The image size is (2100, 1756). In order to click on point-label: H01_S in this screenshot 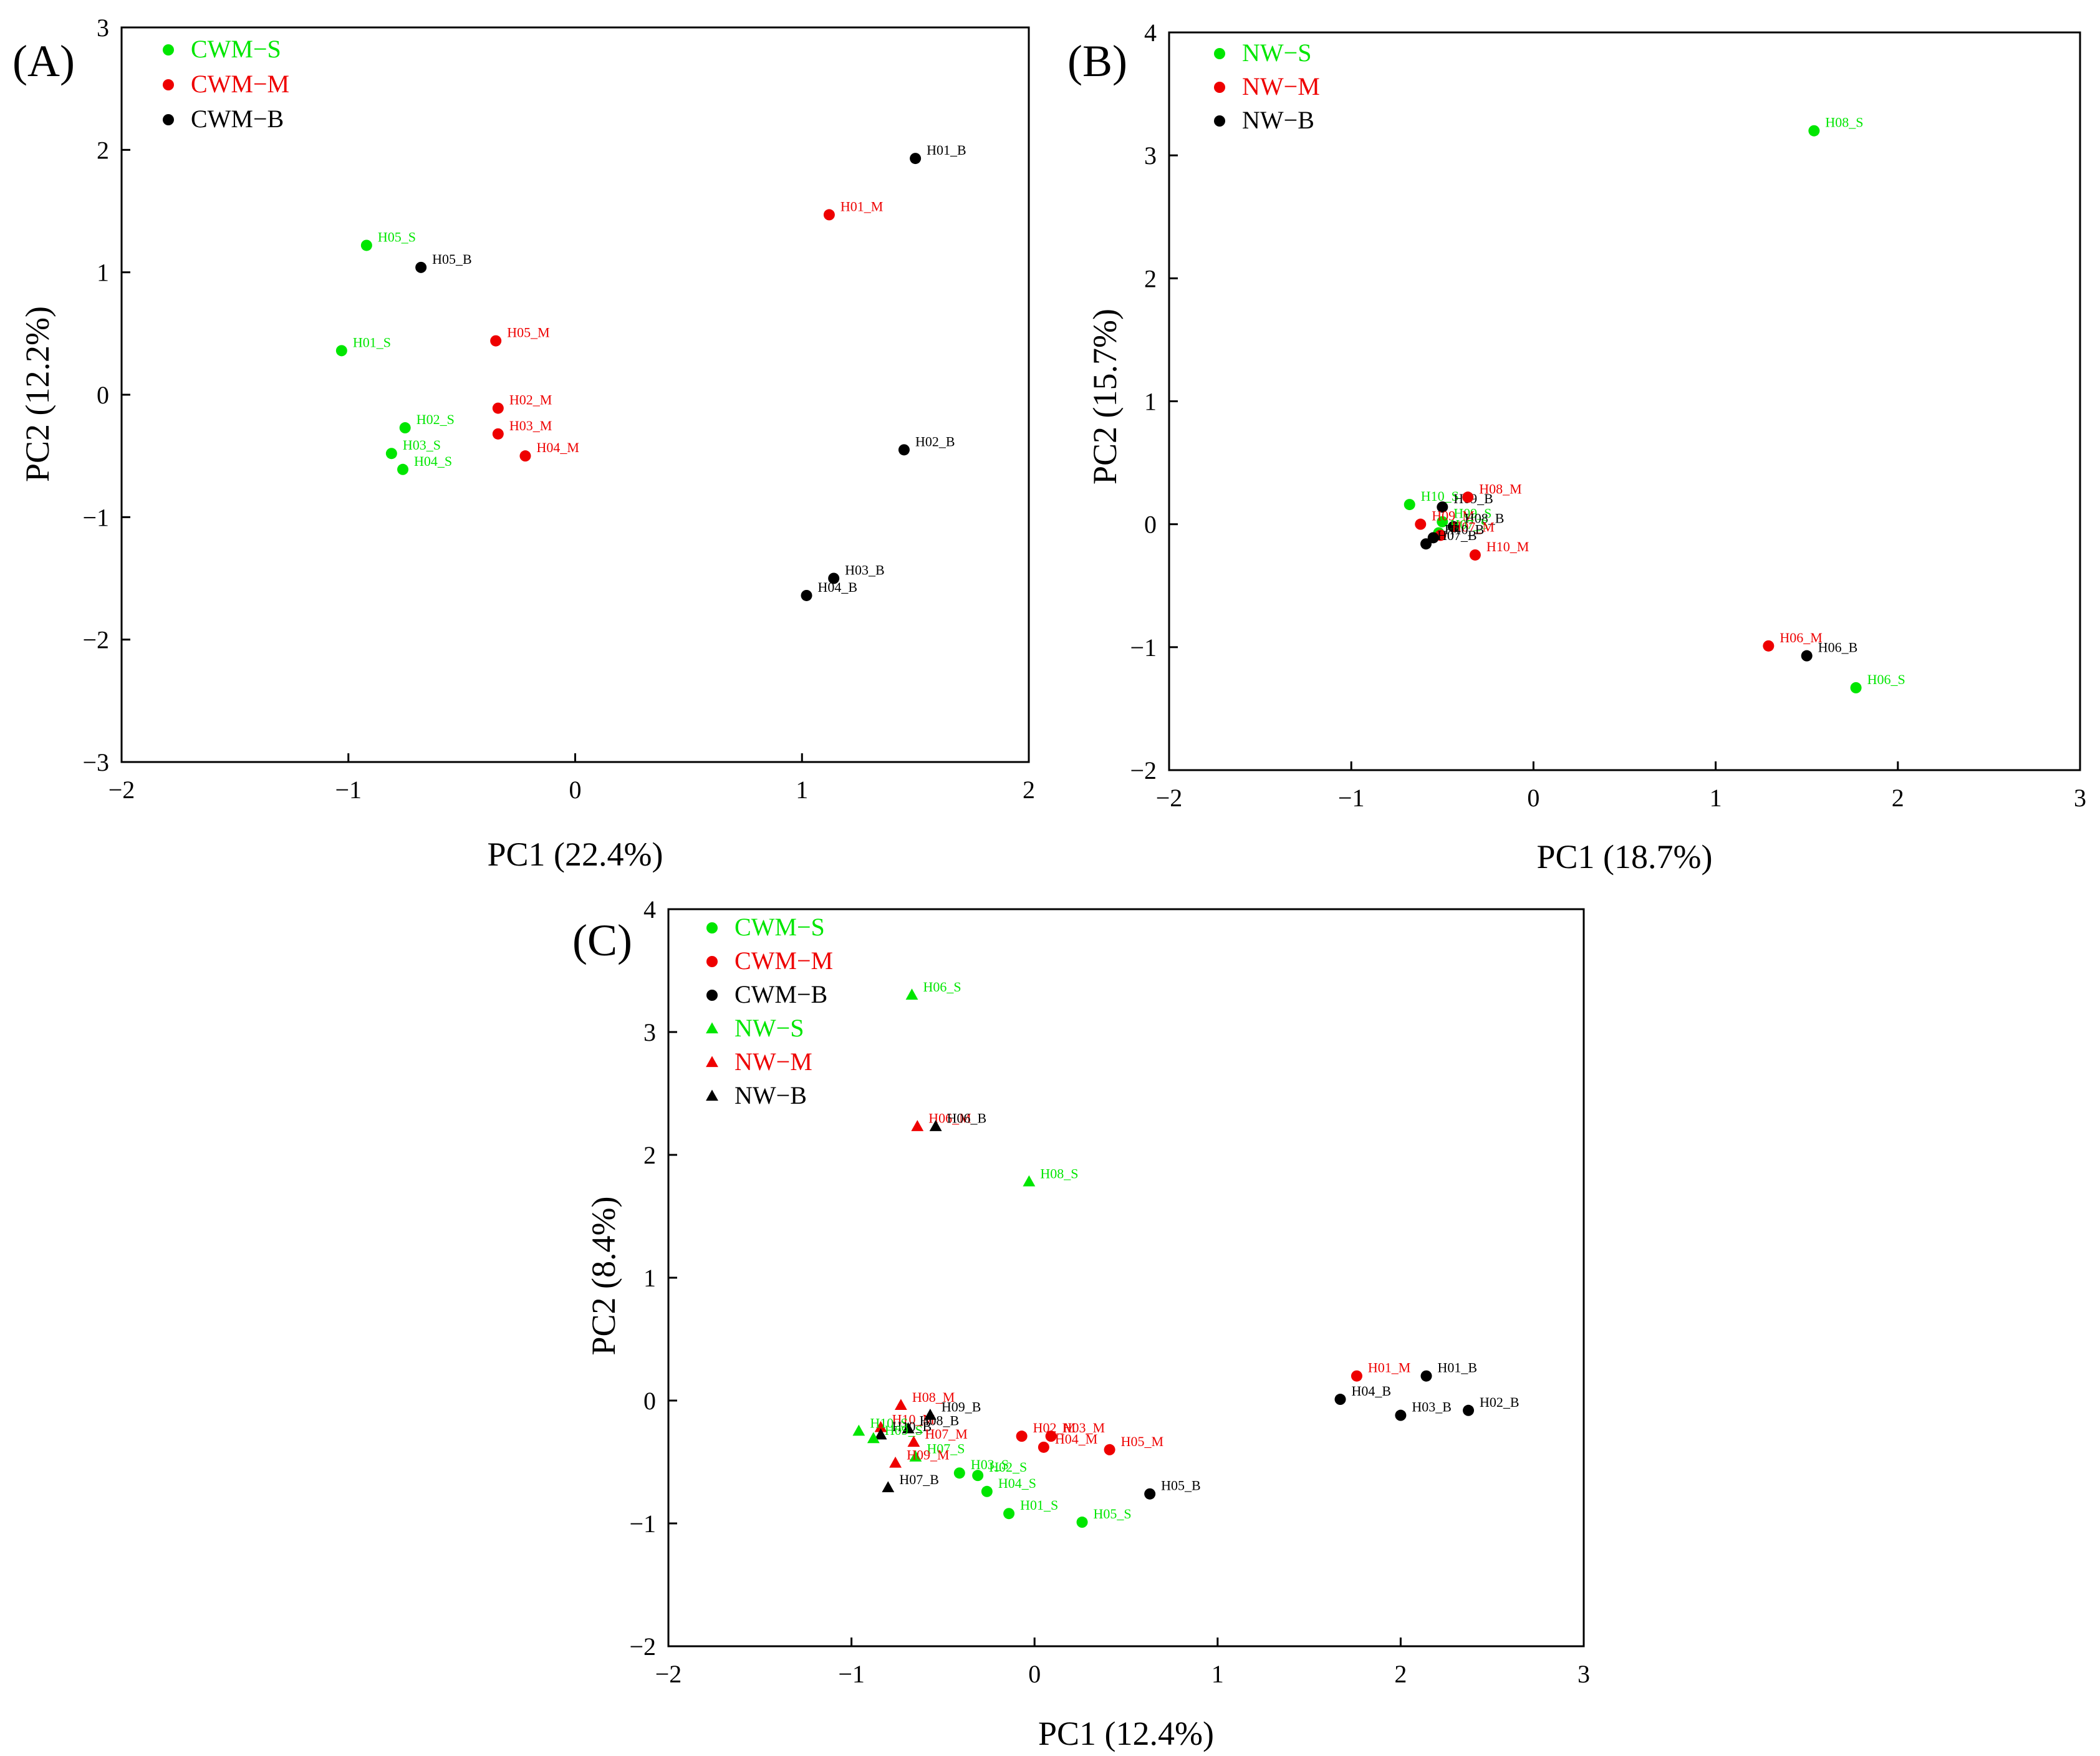, I will do `click(1039, 1505)`.